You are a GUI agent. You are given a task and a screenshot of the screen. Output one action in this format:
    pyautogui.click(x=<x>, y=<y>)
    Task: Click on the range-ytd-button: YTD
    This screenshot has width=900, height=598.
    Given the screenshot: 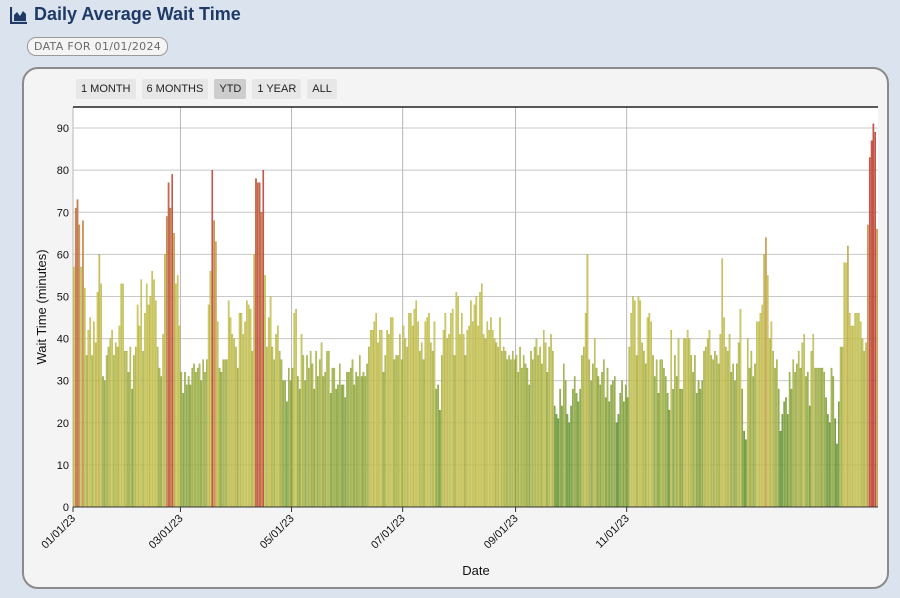 What is the action you would take?
    pyautogui.click(x=230, y=89)
    